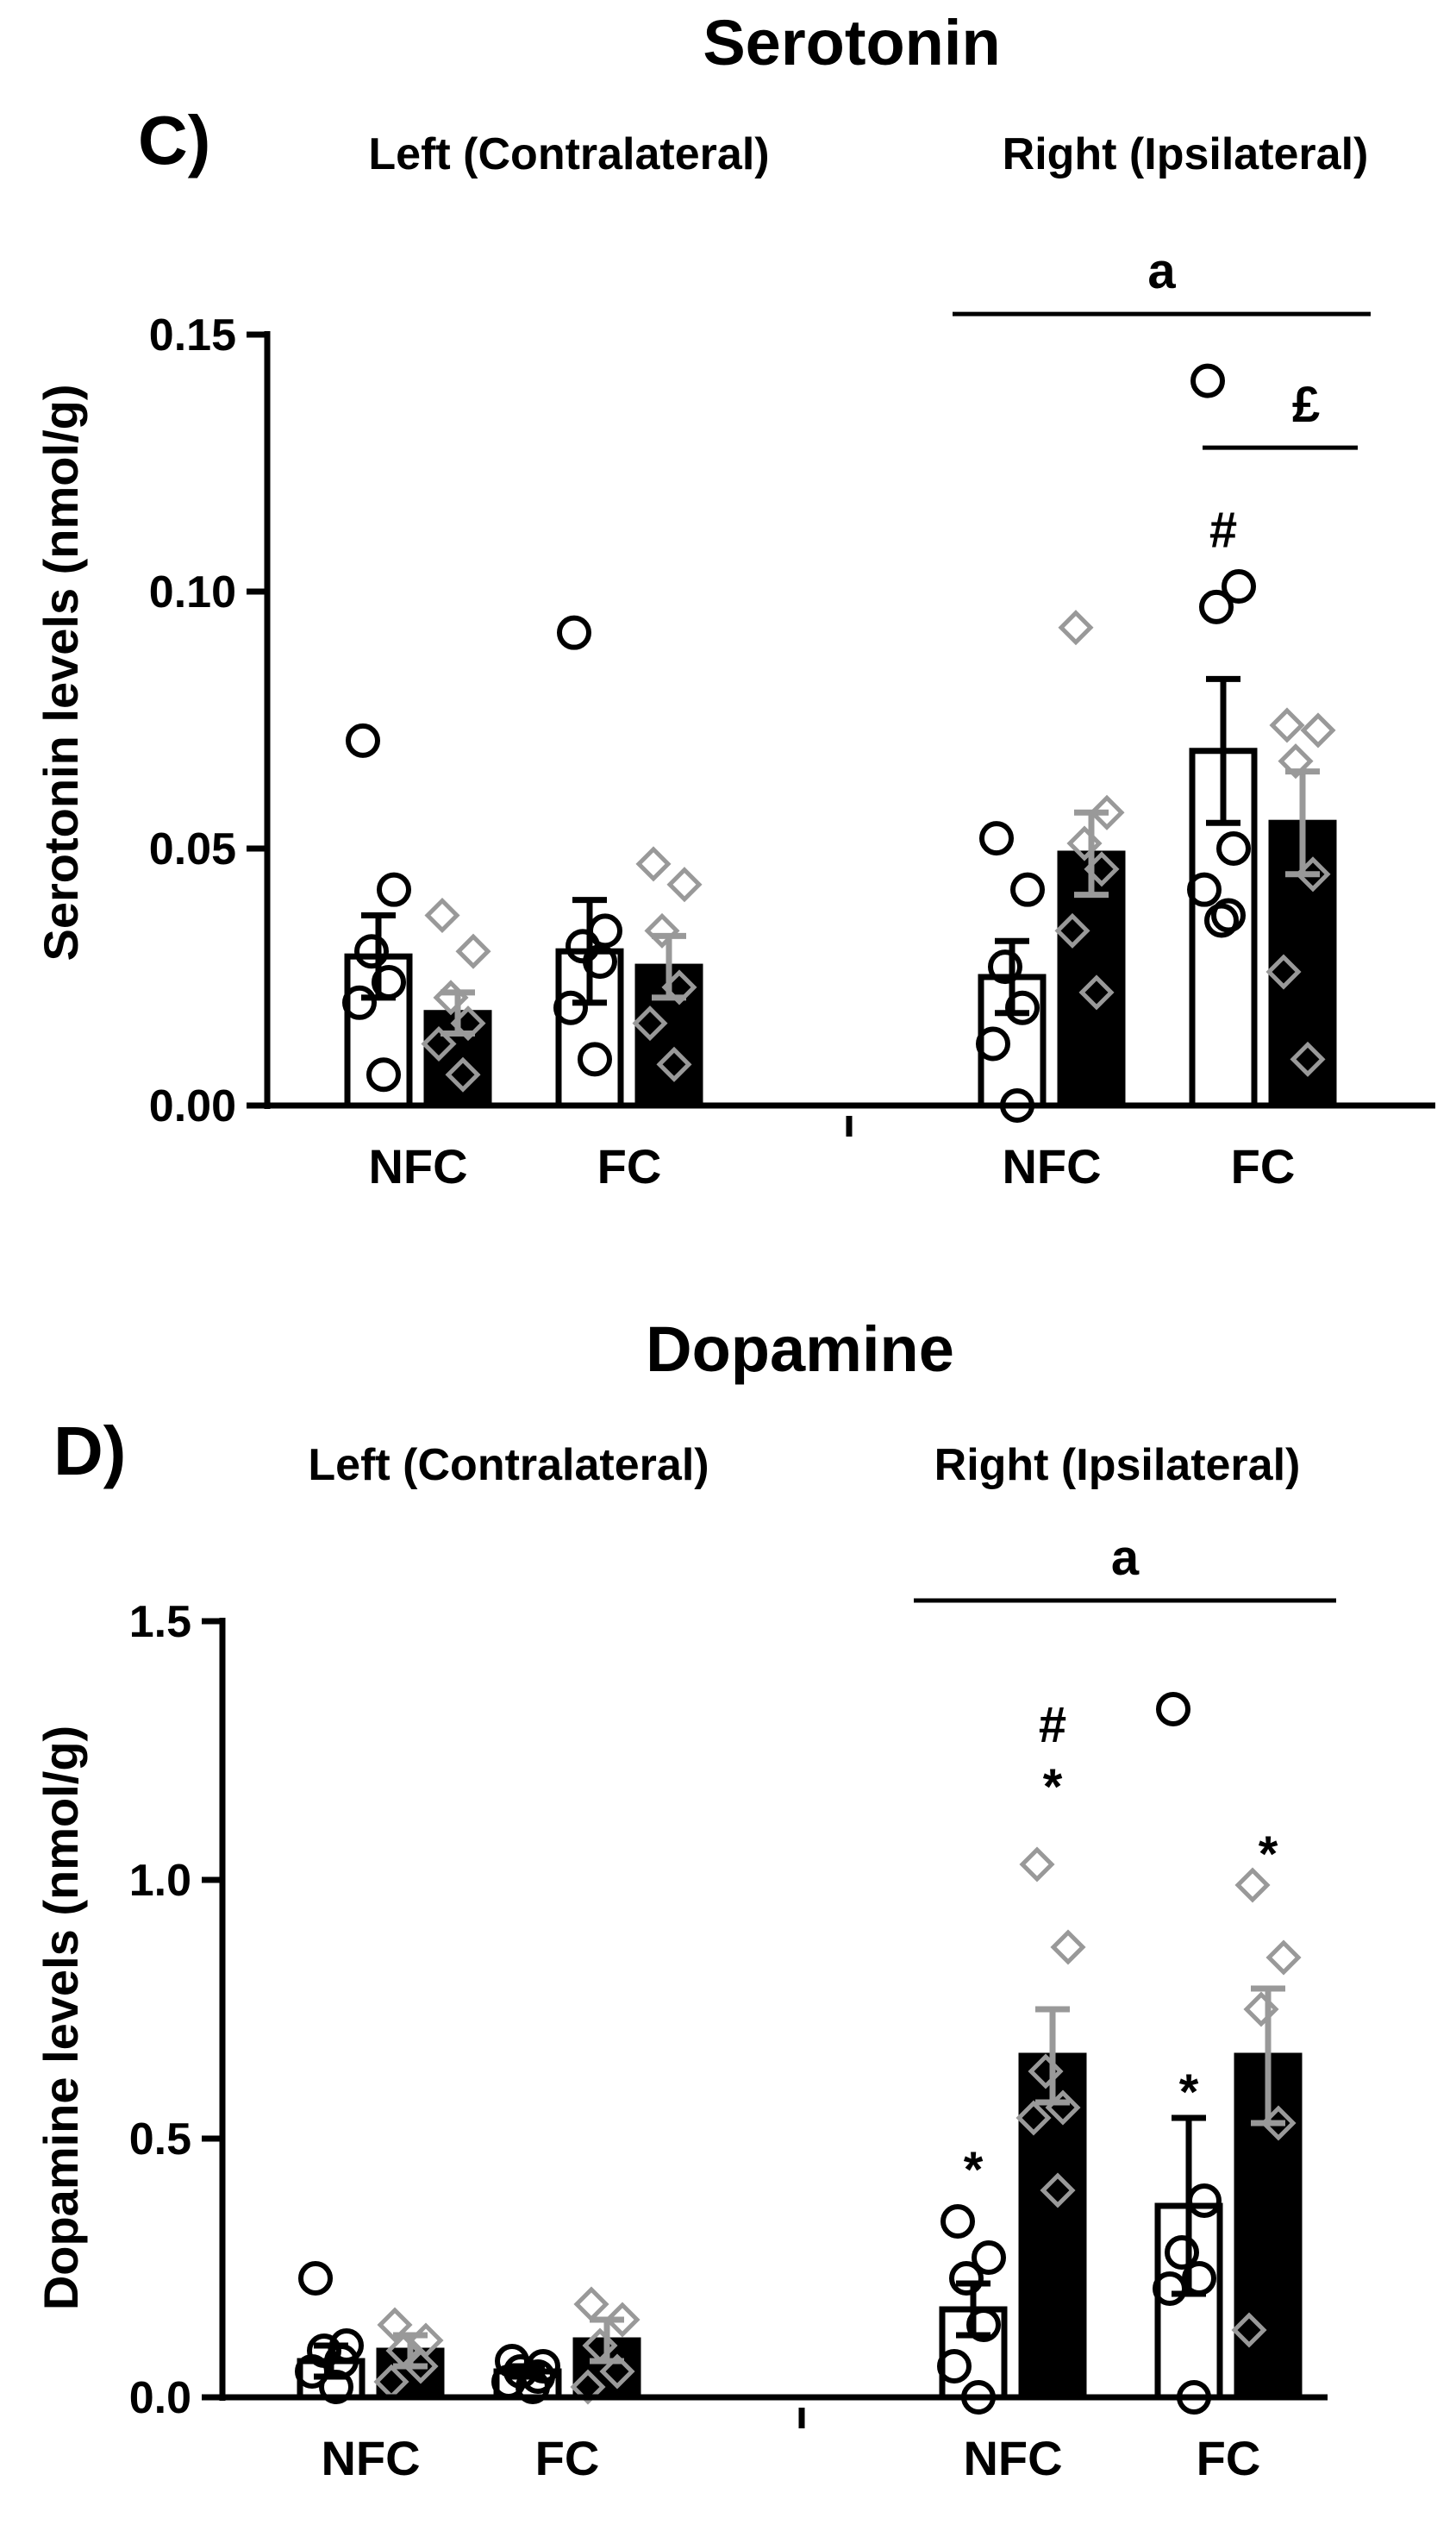 The width and height of the screenshot is (1456, 2537). Describe the element at coordinates (160, 1881) in the screenshot. I see `y-tick-label: 1.0` at that location.